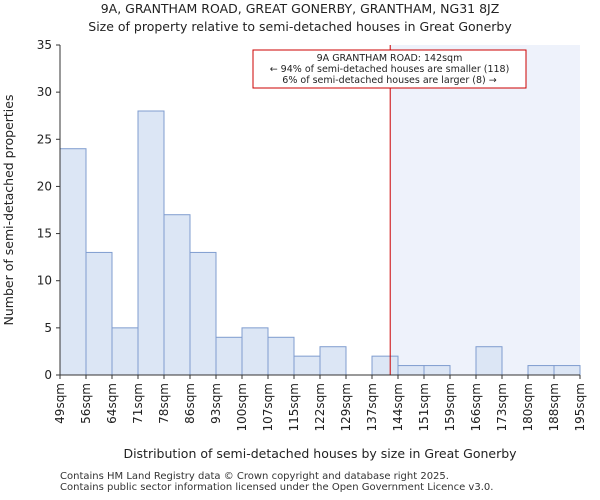 This screenshot has height=500, width=600. I want to click on histogram-bar-166sqm, so click(489, 361).